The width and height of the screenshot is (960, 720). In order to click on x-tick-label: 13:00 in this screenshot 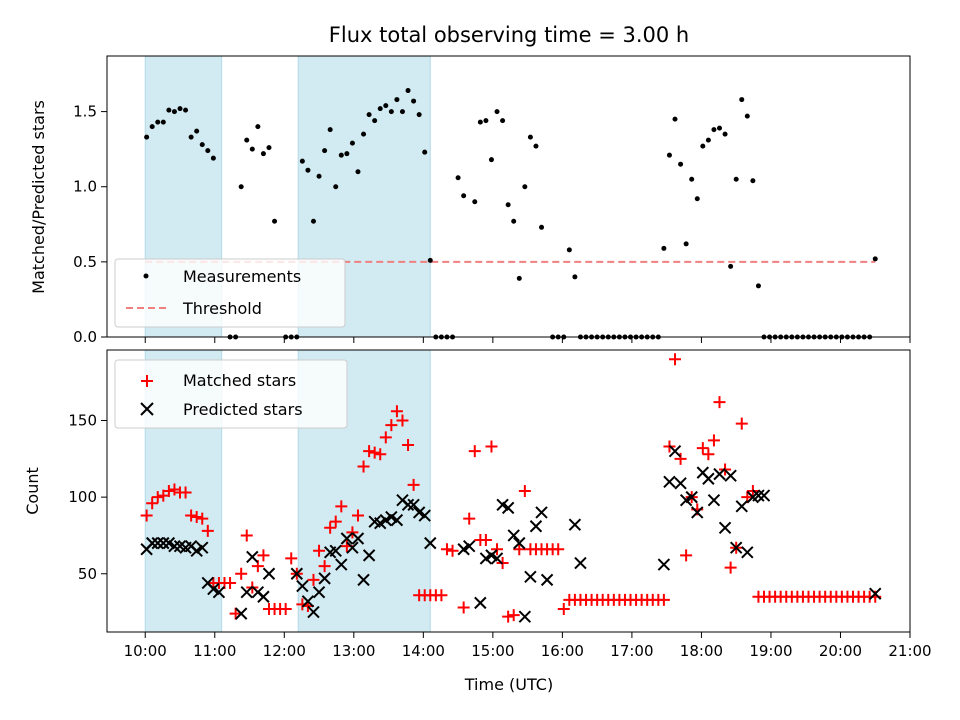, I will do `click(353, 651)`.